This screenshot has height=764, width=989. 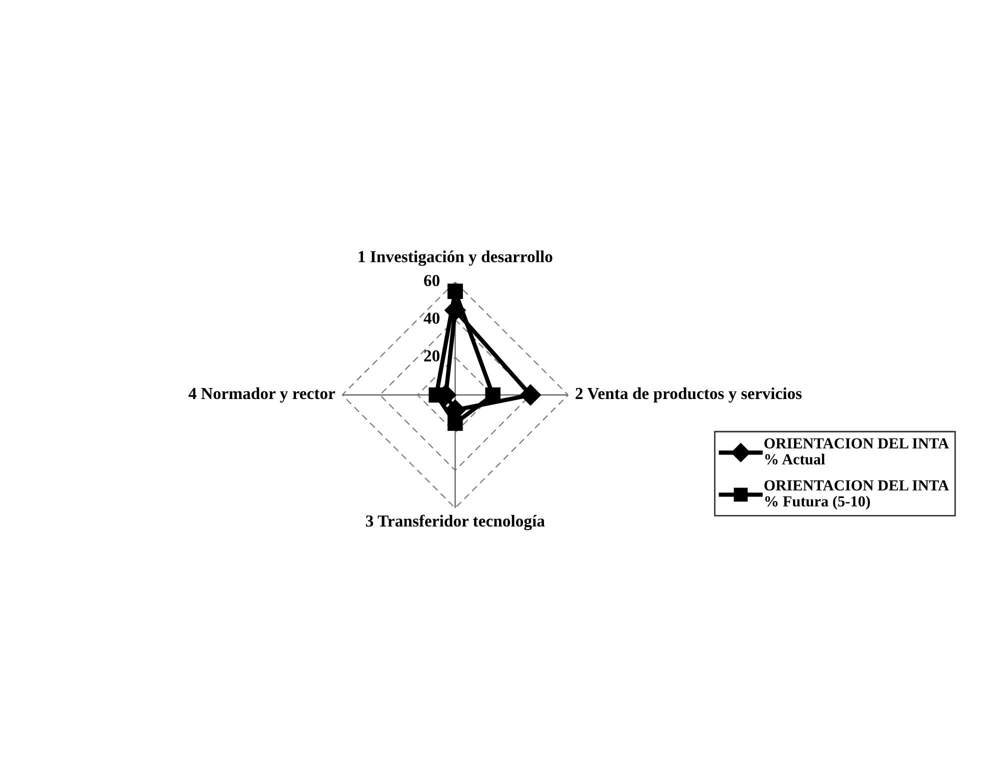 I want to click on spoke-label: 3 Transferidor tecnología, so click(x=455, y=522).